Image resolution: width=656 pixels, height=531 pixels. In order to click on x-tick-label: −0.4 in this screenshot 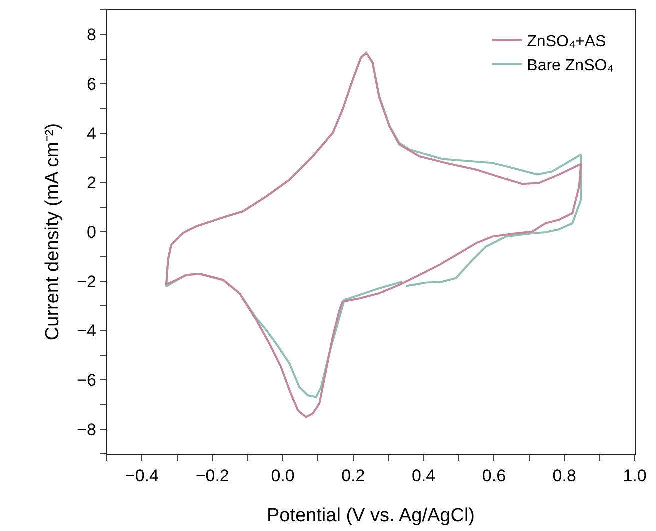, I will do `click(142, 476)`.